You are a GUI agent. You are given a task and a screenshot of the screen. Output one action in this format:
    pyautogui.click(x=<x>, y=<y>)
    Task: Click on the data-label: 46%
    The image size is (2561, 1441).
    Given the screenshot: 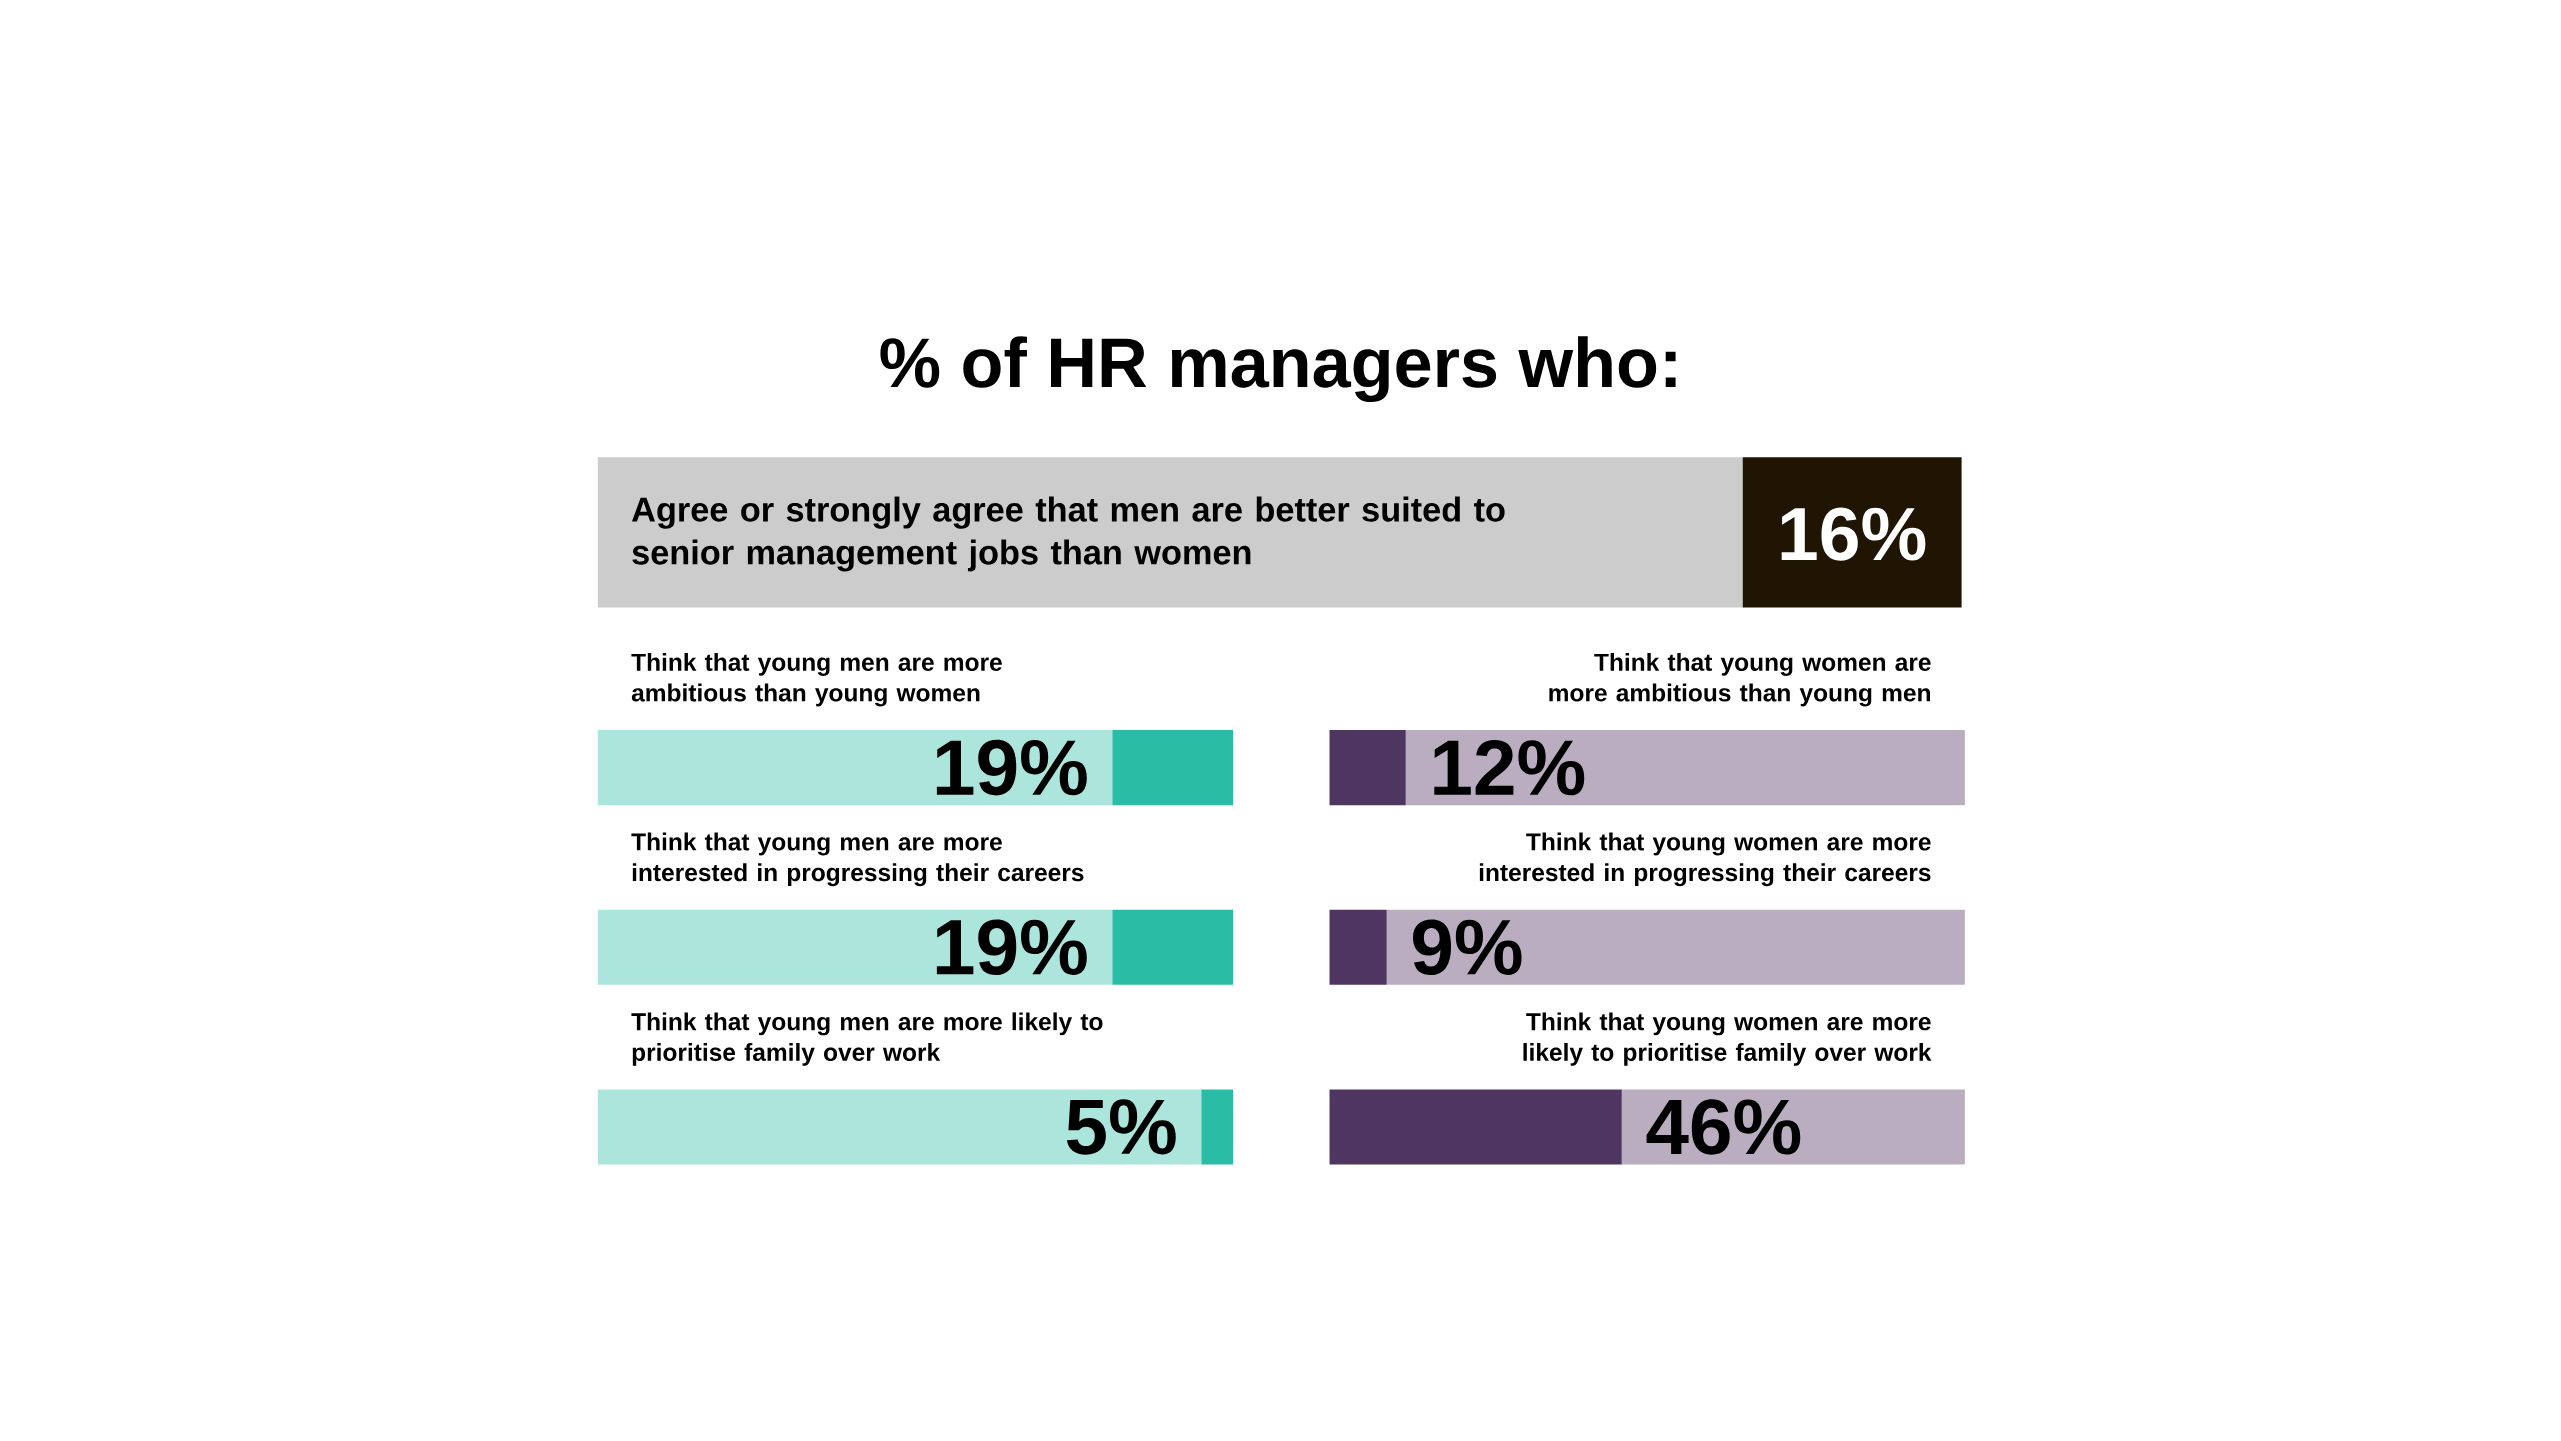 What is the action you would take?
    pyautogui.click(x=1723, y=1127)
    